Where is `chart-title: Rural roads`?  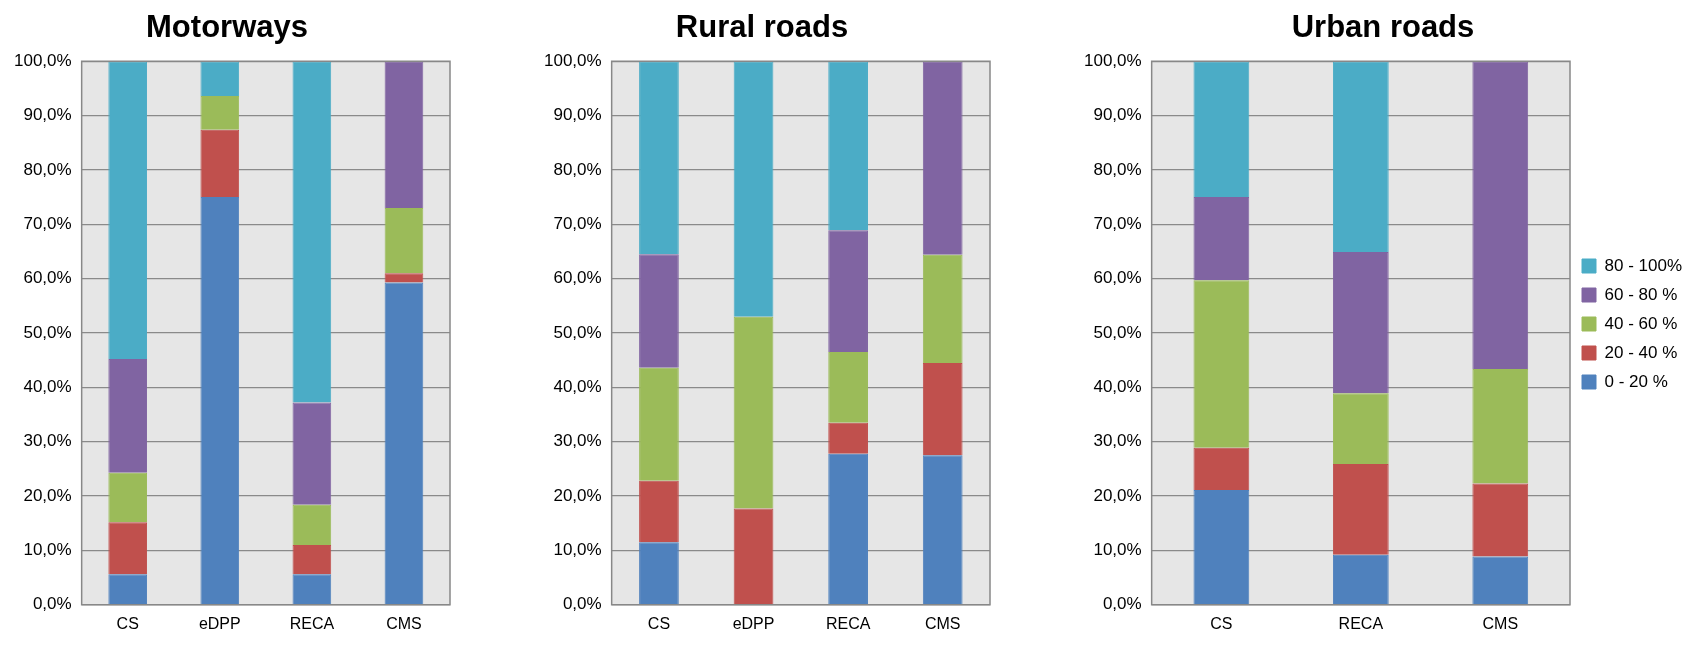
chart-title: Rural roads is located at coordinates (762, 27).